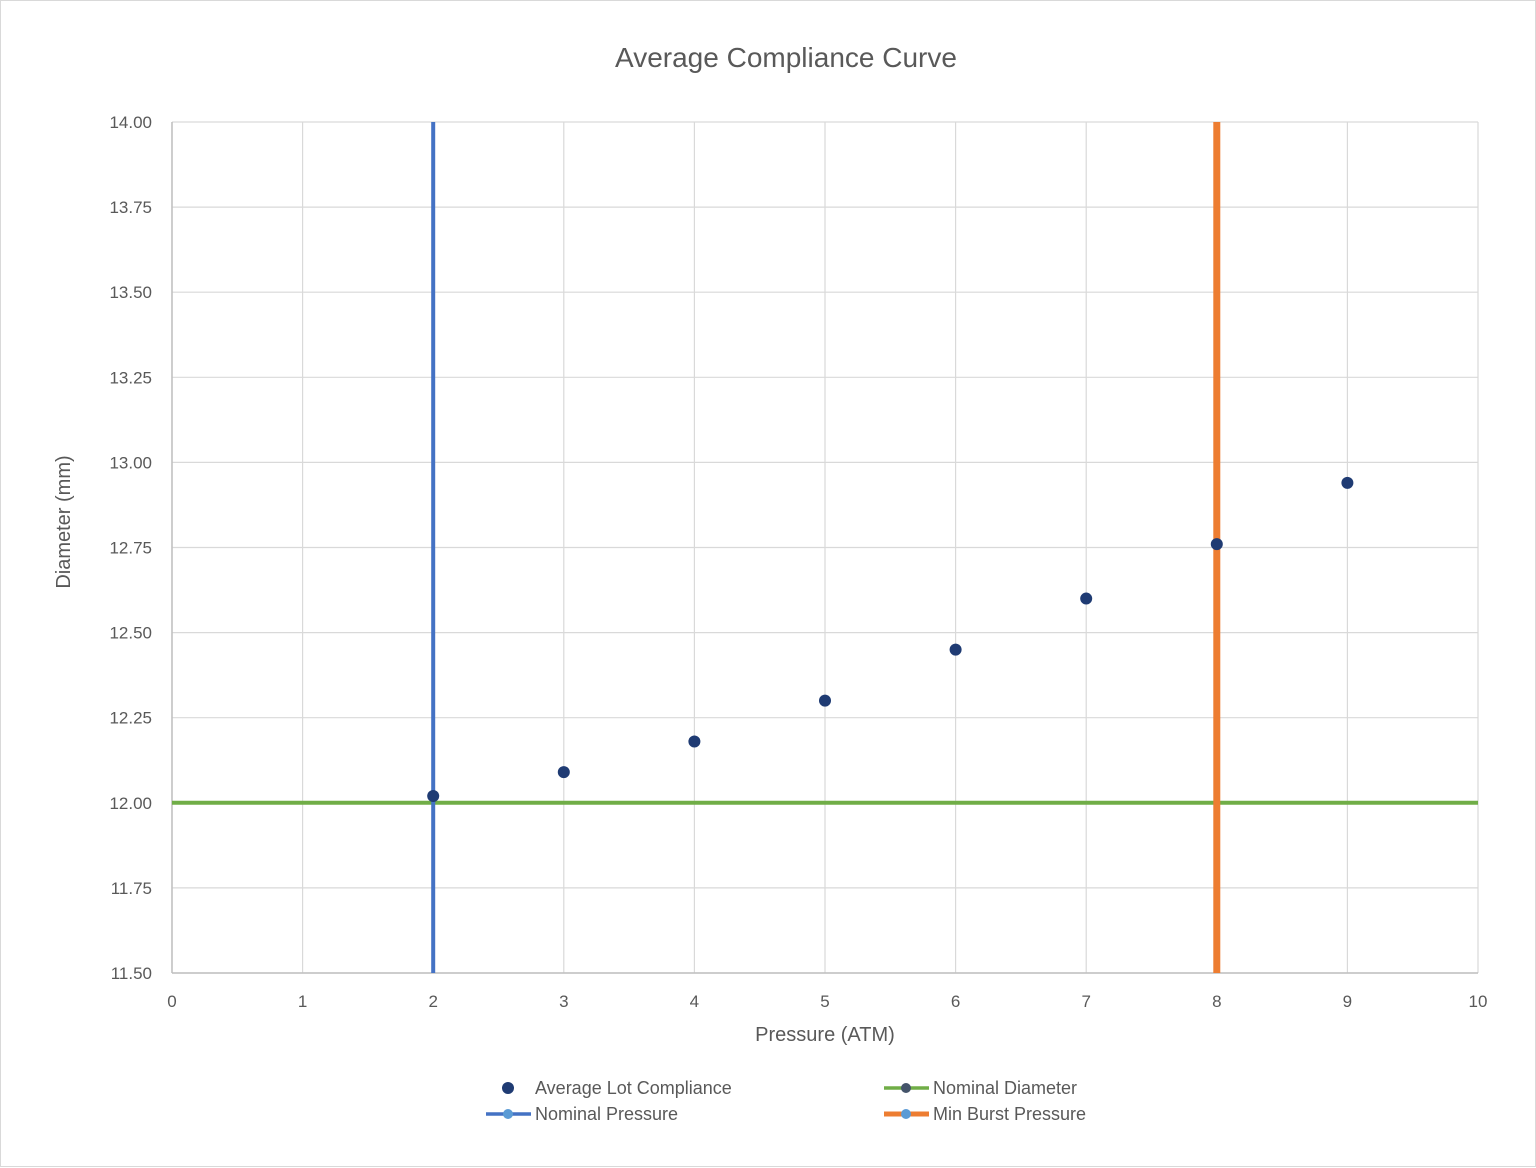 This screenshot has height=1168, width=1536. Describe the element at coordinates (1216, 1001) in the screenshot. I see `x-tick-label: 8` at that location.